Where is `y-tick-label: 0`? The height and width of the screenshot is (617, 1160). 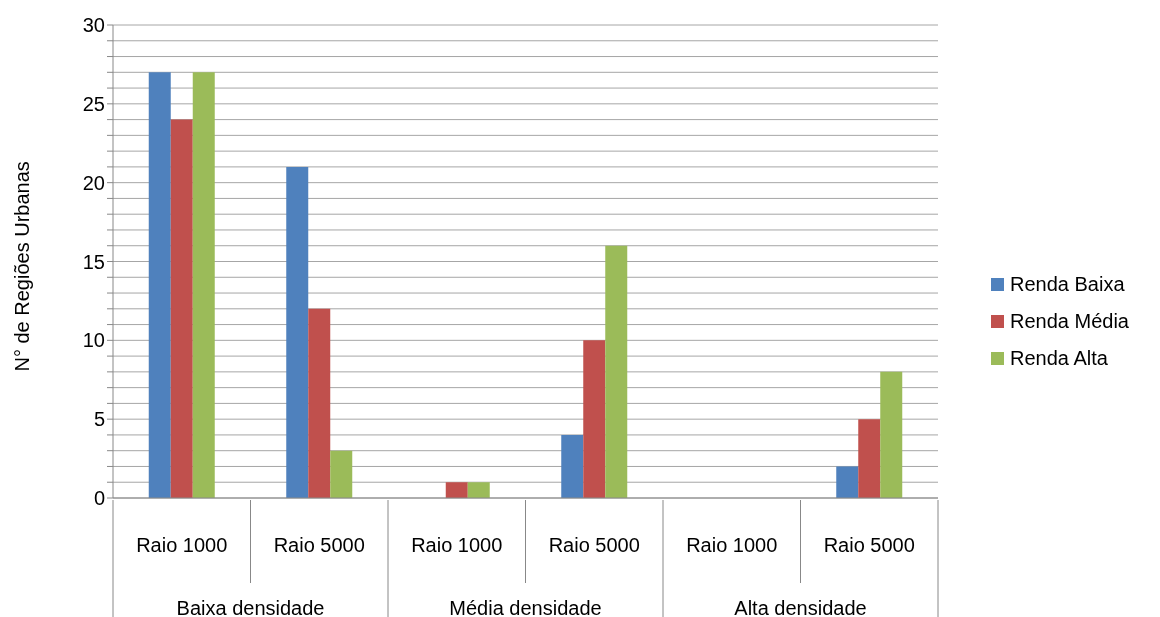
y-tick-label: 0 is located at coordinates (99, 498).